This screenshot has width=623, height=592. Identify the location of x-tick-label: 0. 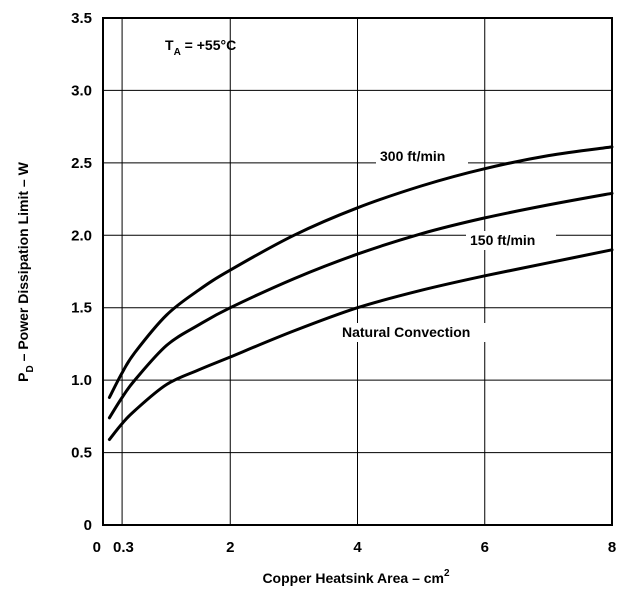
(97, 547).